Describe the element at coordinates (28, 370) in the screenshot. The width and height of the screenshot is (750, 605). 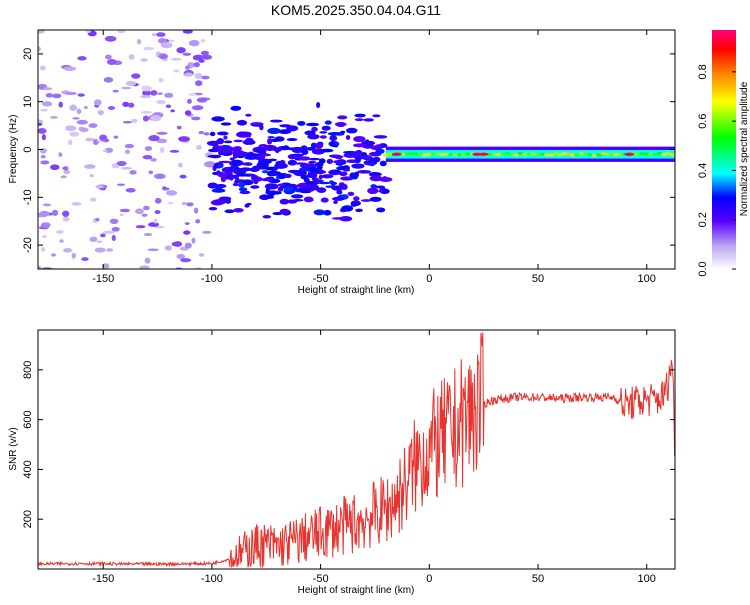
I see `snr-y-tick-label: 800` at that location.